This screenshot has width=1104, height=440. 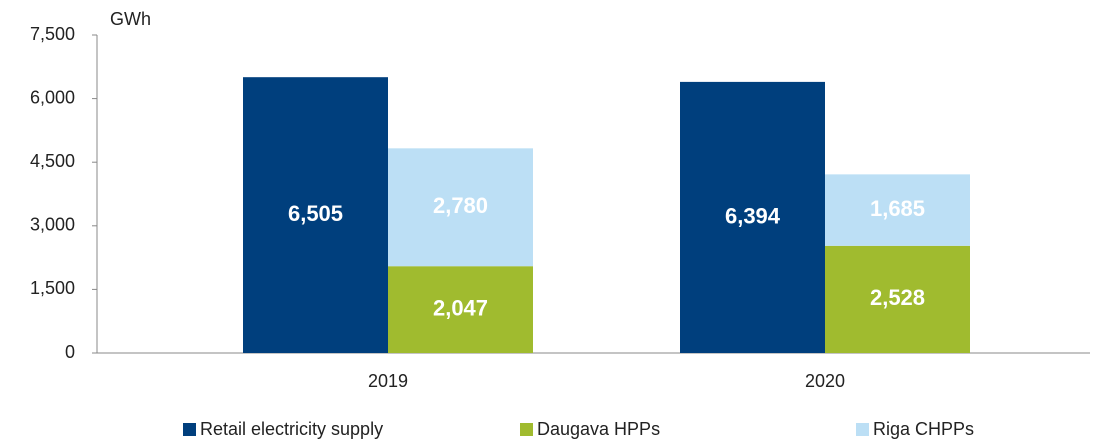 I want to click on legend-label: Retail electricity supply, so click(x=291, y=429).